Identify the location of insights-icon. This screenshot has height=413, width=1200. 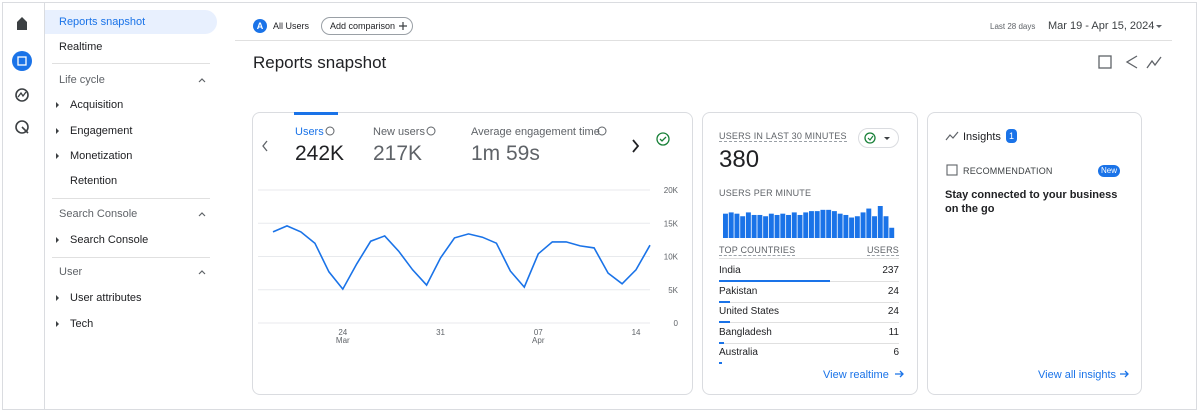
(952, 136).